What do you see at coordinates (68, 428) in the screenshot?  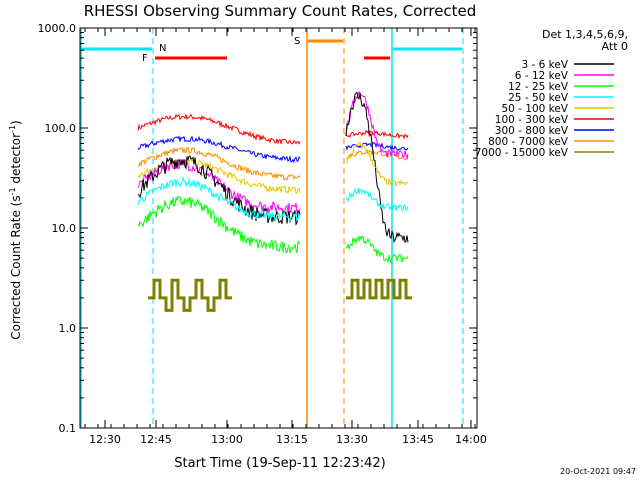 I see `y-tick-label: 0.1` at bounding box center [68, 428].